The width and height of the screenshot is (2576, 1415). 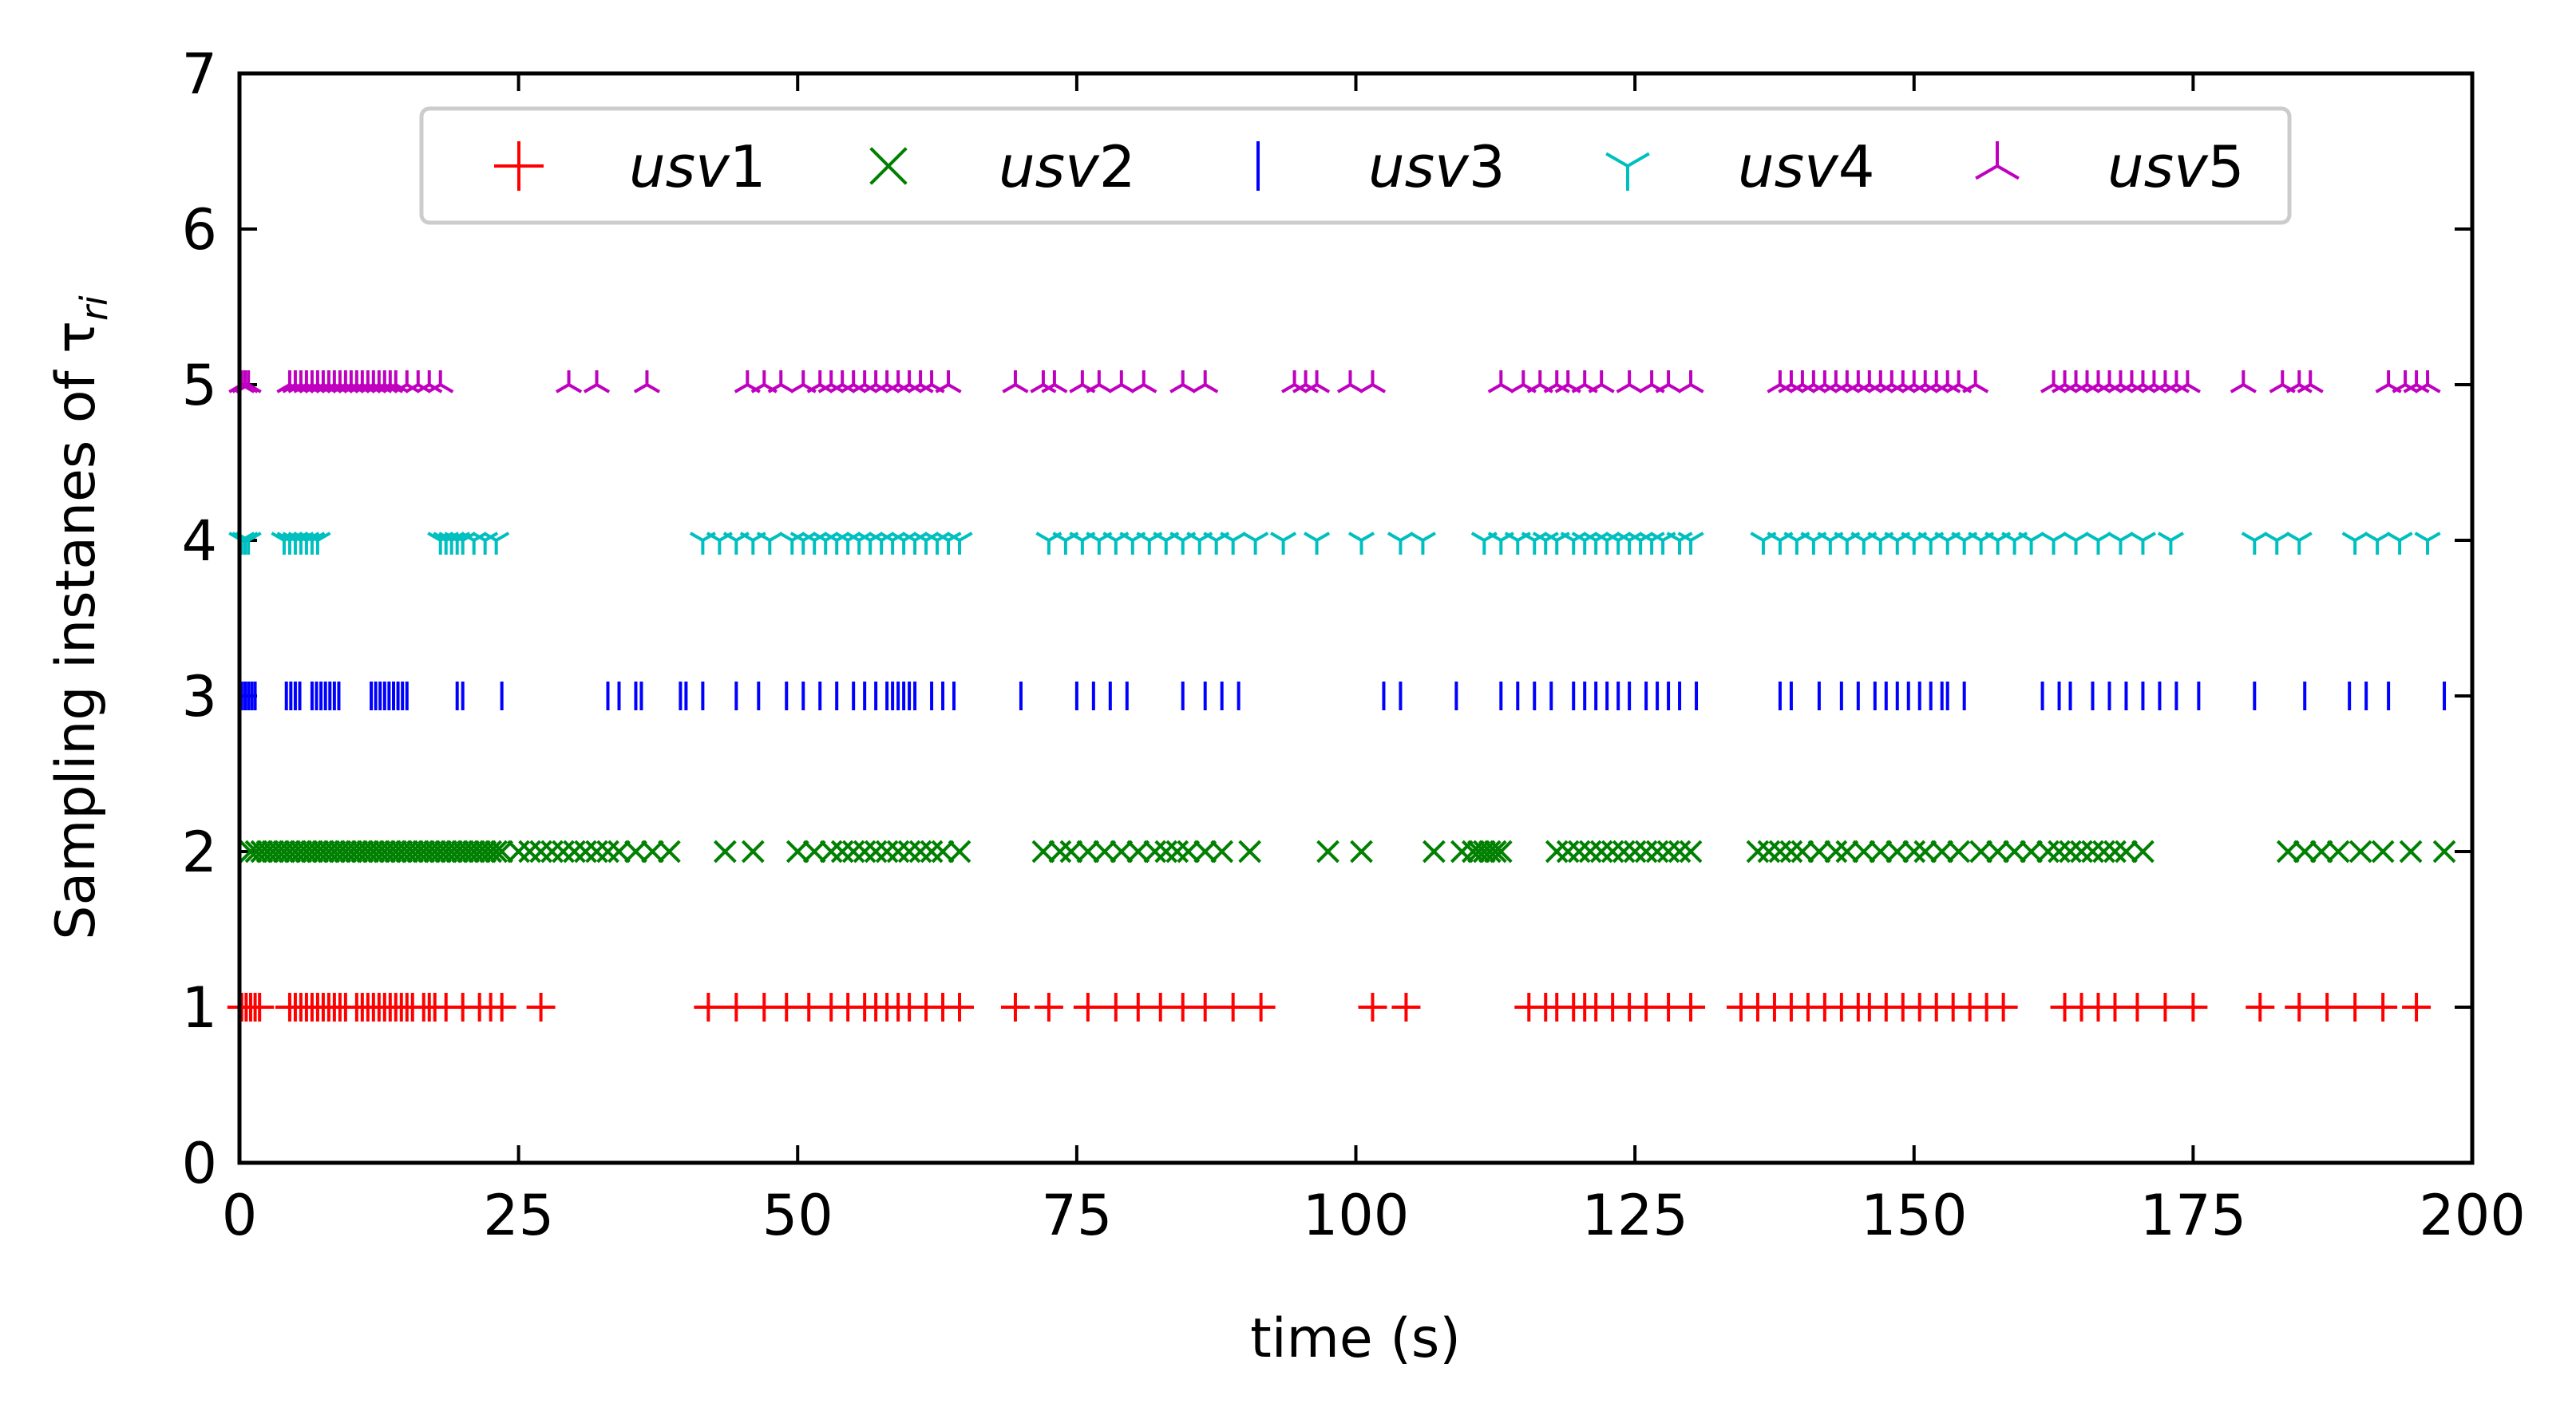 I want to click on legend: usv1 usv2 usv3 usv4 usv5, so click(x=1355, y=166).